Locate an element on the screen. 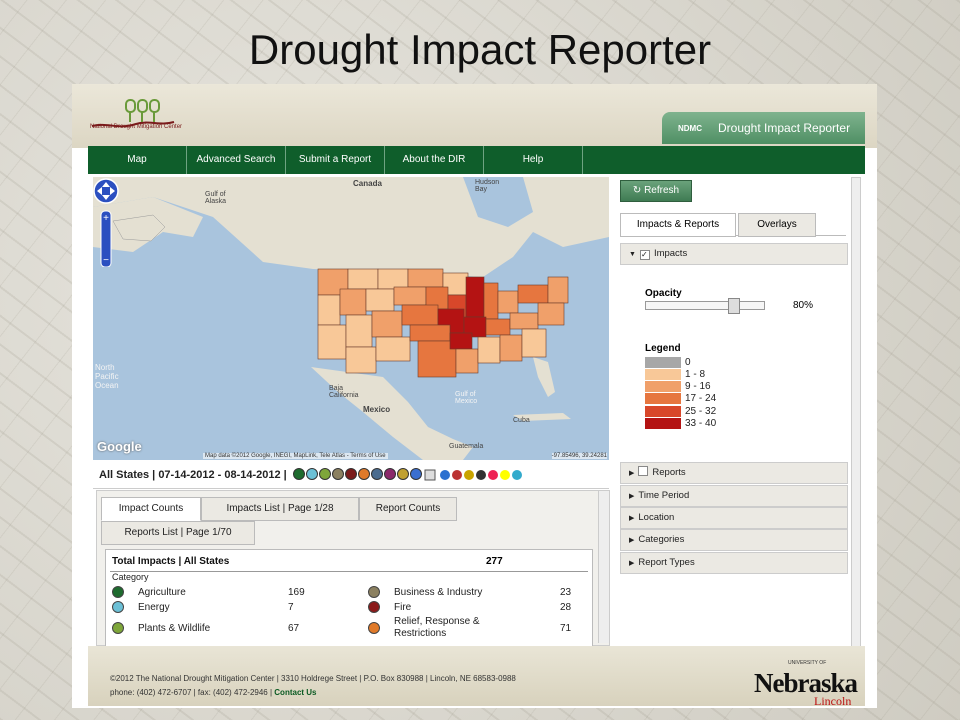 The height and width of the screenshot is (720, 960). business-dot-icon is located at coordinates (374, 592).